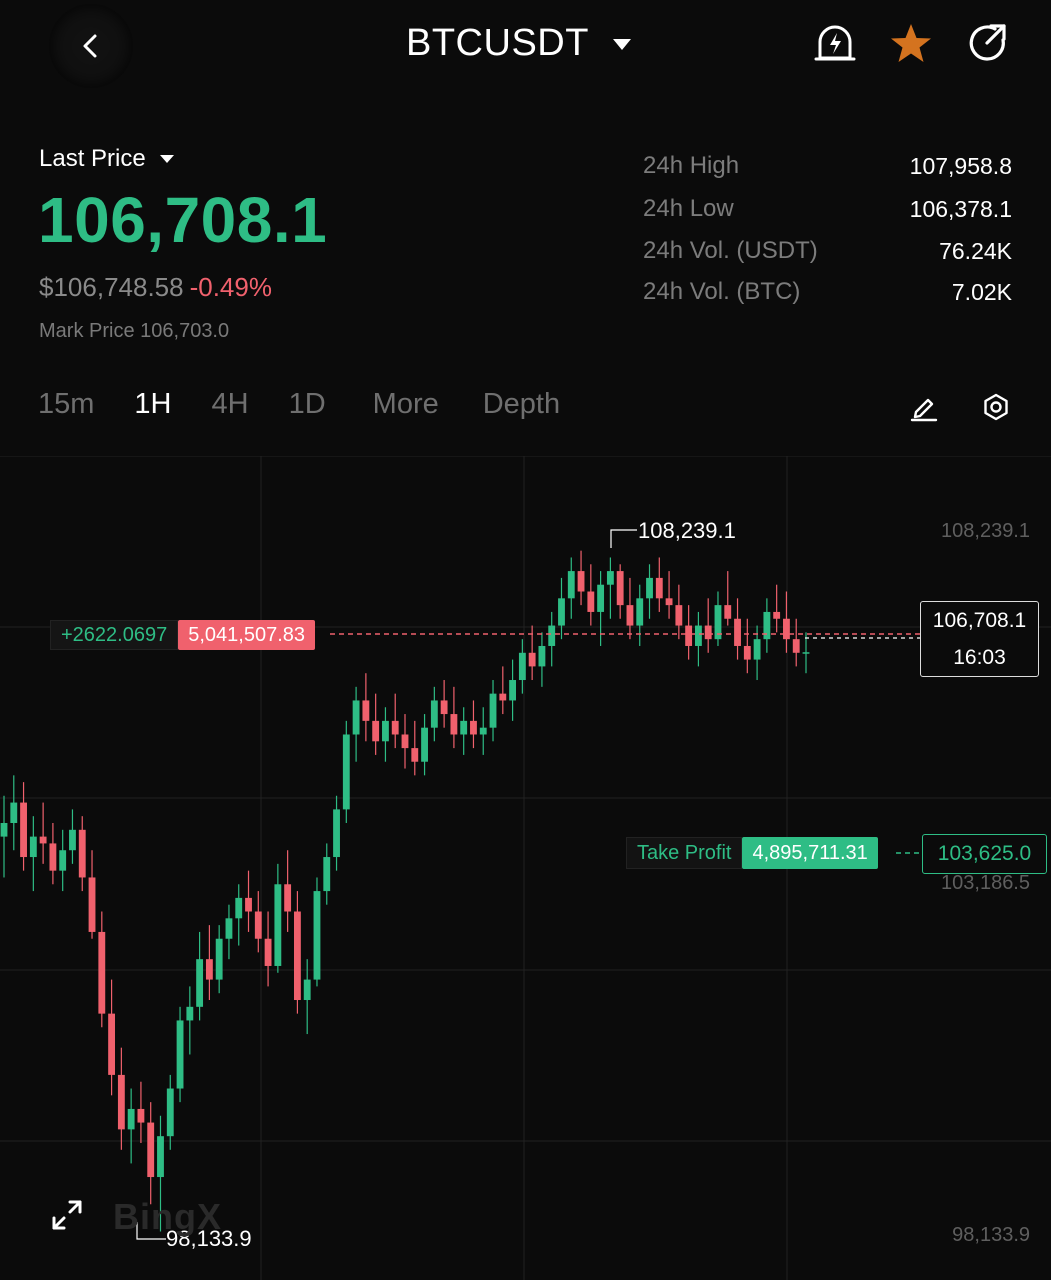 The height and width of the screenshot is (1280, 1051). What do you see at coordinates (835, 44) in the screenshot?
I see `price-alert-icon` at bounding box center [835, 44].